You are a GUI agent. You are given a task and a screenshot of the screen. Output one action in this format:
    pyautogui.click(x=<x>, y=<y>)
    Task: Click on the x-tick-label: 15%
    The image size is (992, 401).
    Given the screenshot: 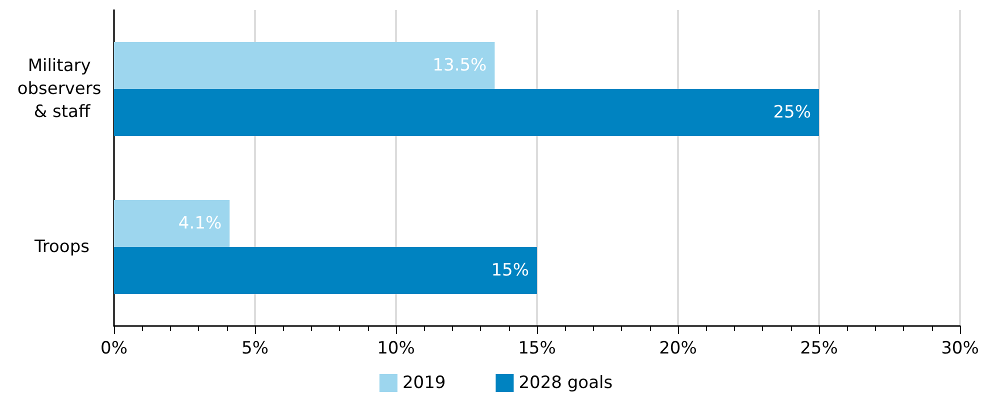 What is the action you would take?
    pyautogui.click(x=537, y=348)
    